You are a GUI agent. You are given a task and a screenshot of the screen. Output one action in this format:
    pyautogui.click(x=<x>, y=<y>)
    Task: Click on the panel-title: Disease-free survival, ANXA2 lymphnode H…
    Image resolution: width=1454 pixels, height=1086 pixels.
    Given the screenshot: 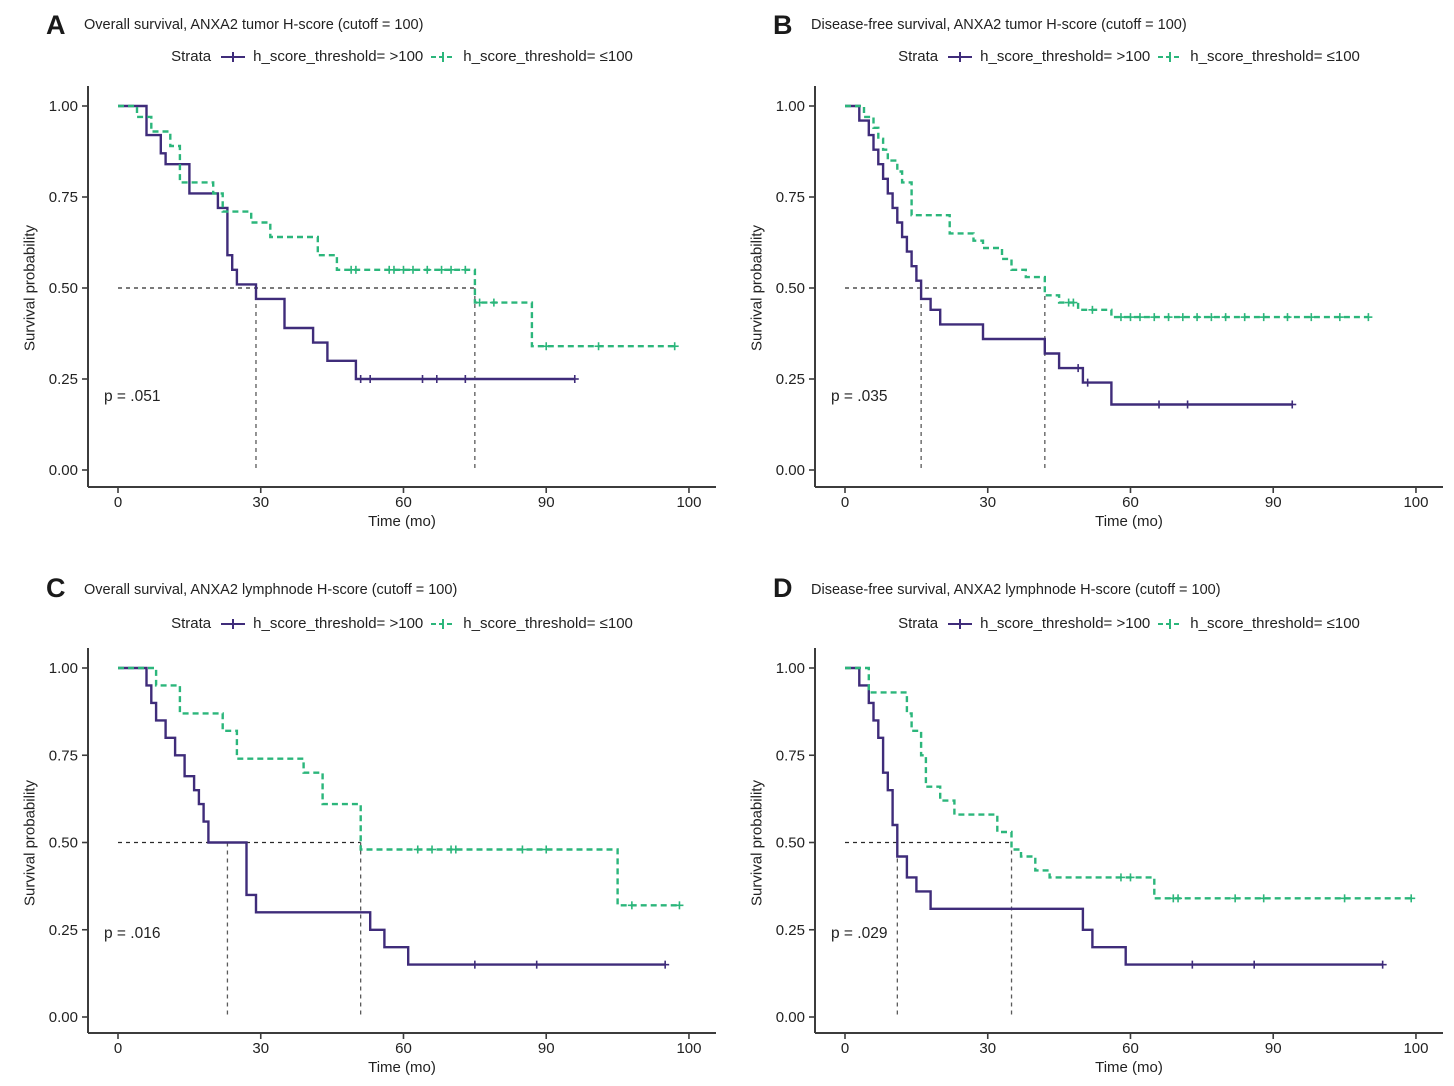 What is the action you would take?
    pyautogui.click(x=1016, y=590)
    